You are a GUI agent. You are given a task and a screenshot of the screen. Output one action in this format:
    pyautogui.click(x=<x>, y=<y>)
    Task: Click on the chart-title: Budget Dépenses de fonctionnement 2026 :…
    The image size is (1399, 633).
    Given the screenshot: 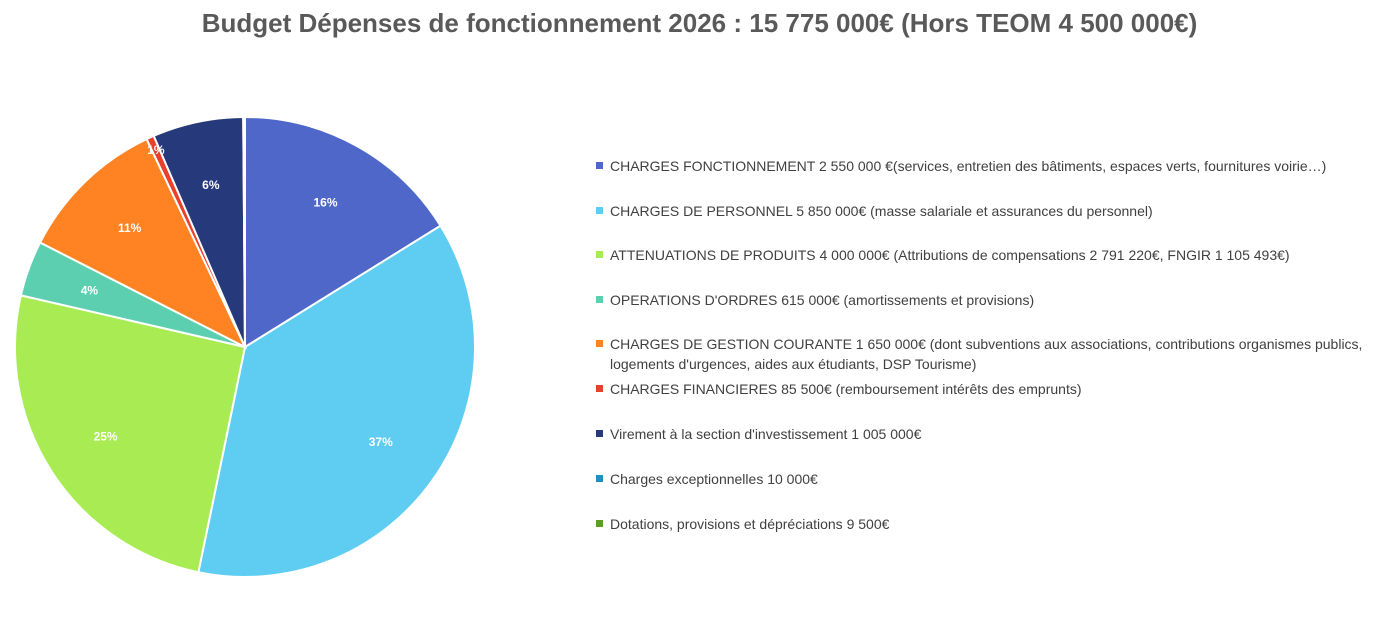 What is the action you would take?
    pyautogui.click(x=699, y=23)
    